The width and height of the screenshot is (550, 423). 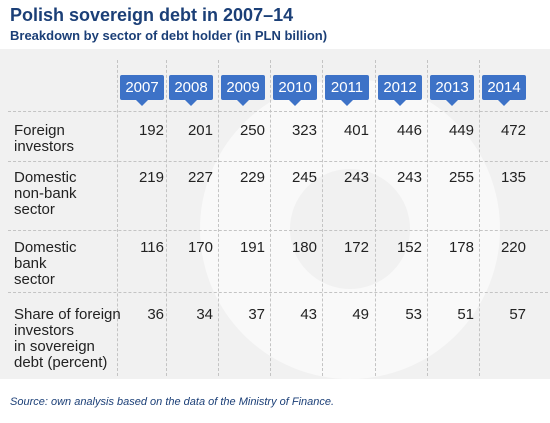 What do you see at coordinates (513, 177) in the screenshot?
I see `table-cell: 135` at bounding box center [513, 177].